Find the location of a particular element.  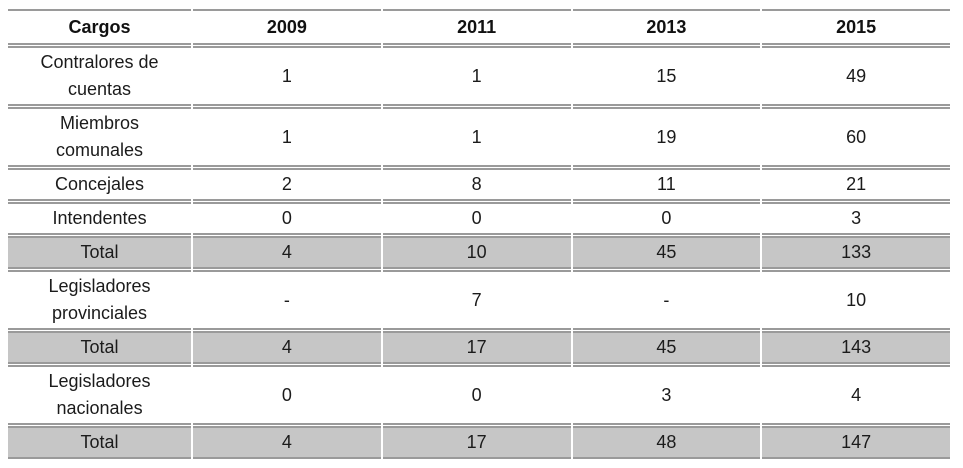

column-header-2013: 2013 is located at coordinates (666, 27).